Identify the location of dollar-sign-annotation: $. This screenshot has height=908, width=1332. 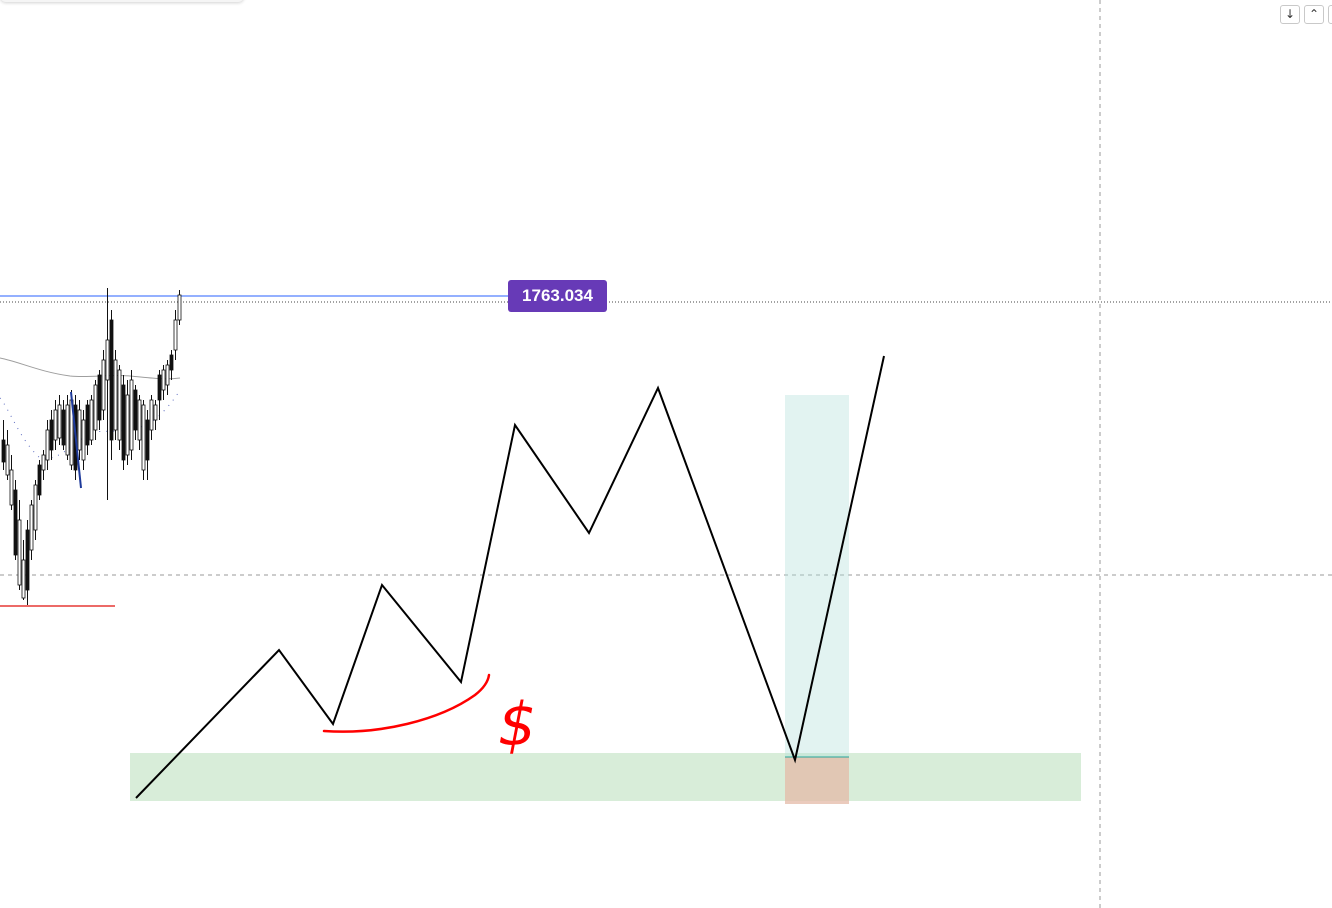
(517, 725).